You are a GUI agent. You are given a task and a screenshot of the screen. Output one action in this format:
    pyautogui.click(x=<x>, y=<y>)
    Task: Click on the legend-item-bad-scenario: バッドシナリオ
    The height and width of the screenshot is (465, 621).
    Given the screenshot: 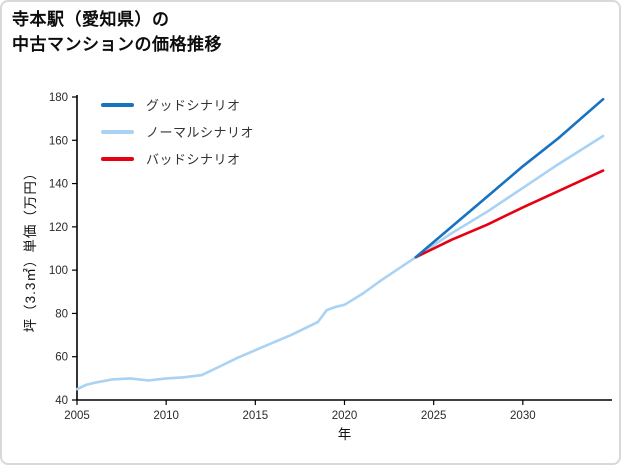 What is the action you would take?
    pyautogui.click(x=177, y=158)
    